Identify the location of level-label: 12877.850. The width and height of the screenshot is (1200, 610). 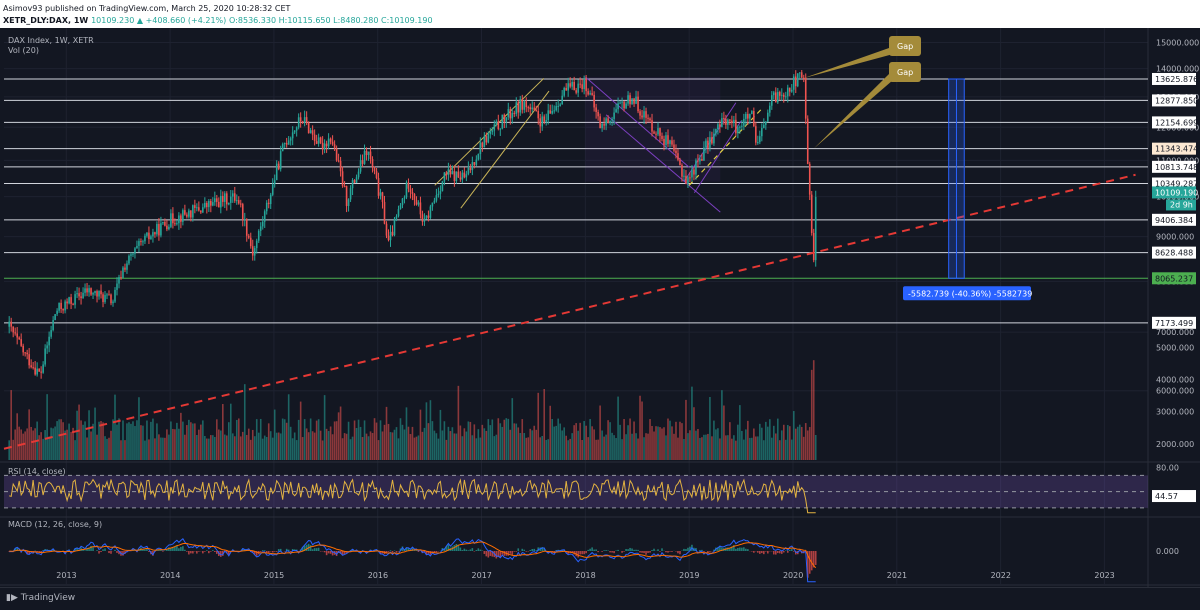
(1176, 100).